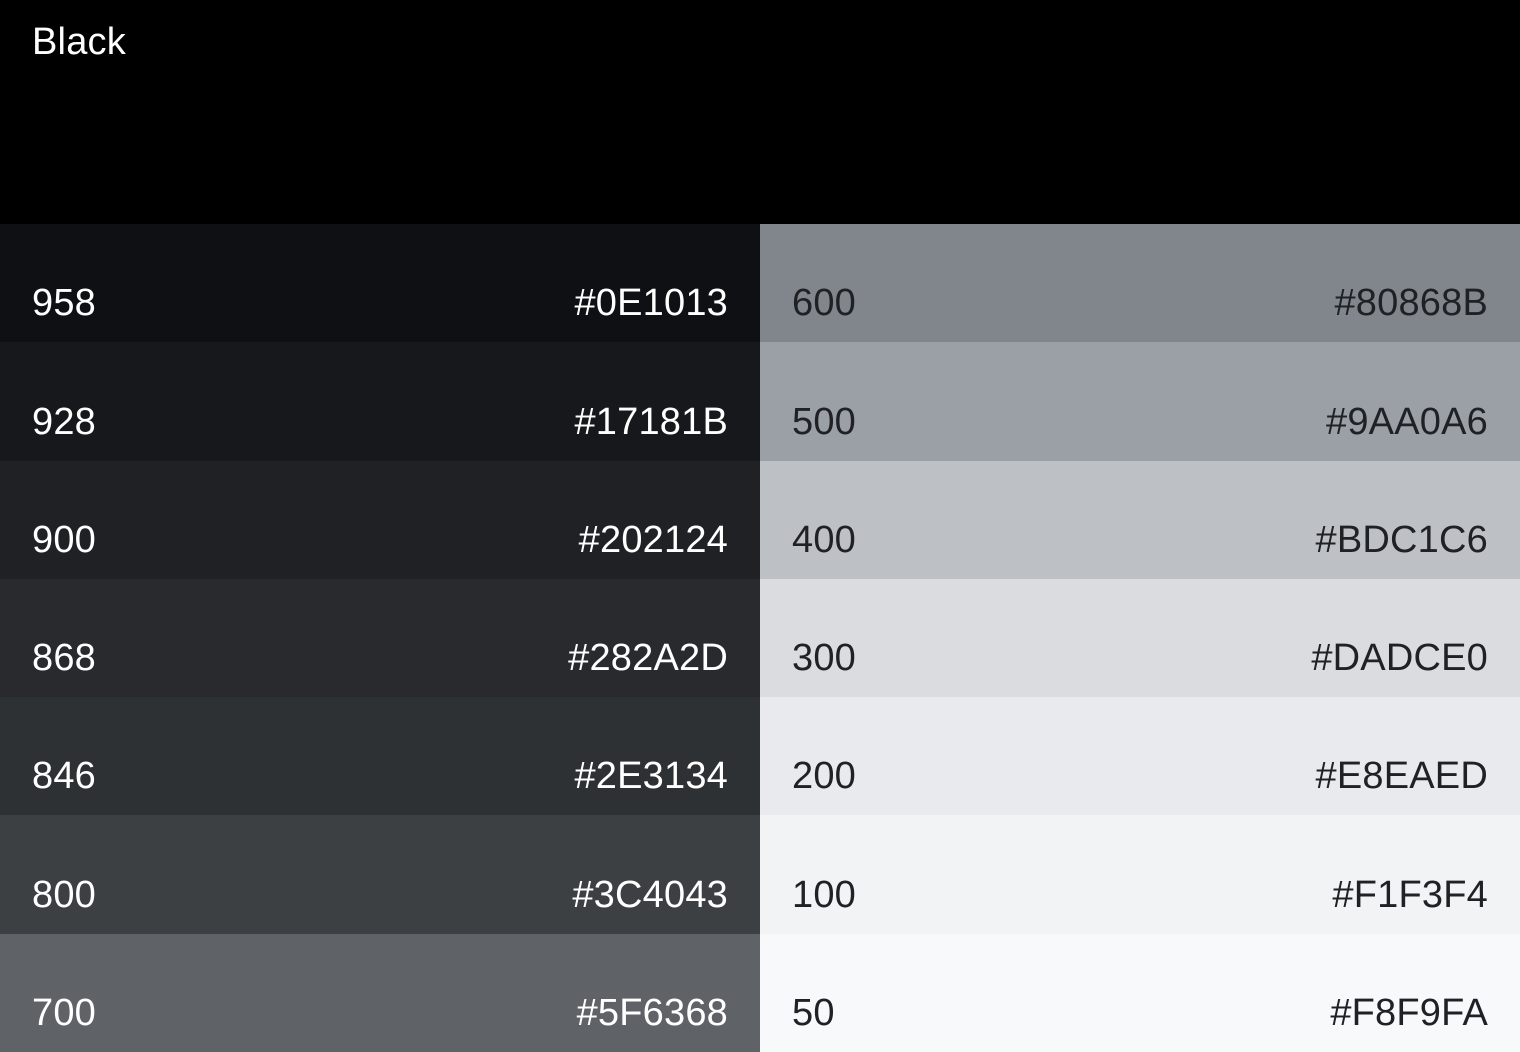 This screenshot has width=1520, height=1052. What do you see at coordinates (813, 1012) in the screenshot?
I see `swatch-tone-label: 50` at bounding box center [813, 1012].